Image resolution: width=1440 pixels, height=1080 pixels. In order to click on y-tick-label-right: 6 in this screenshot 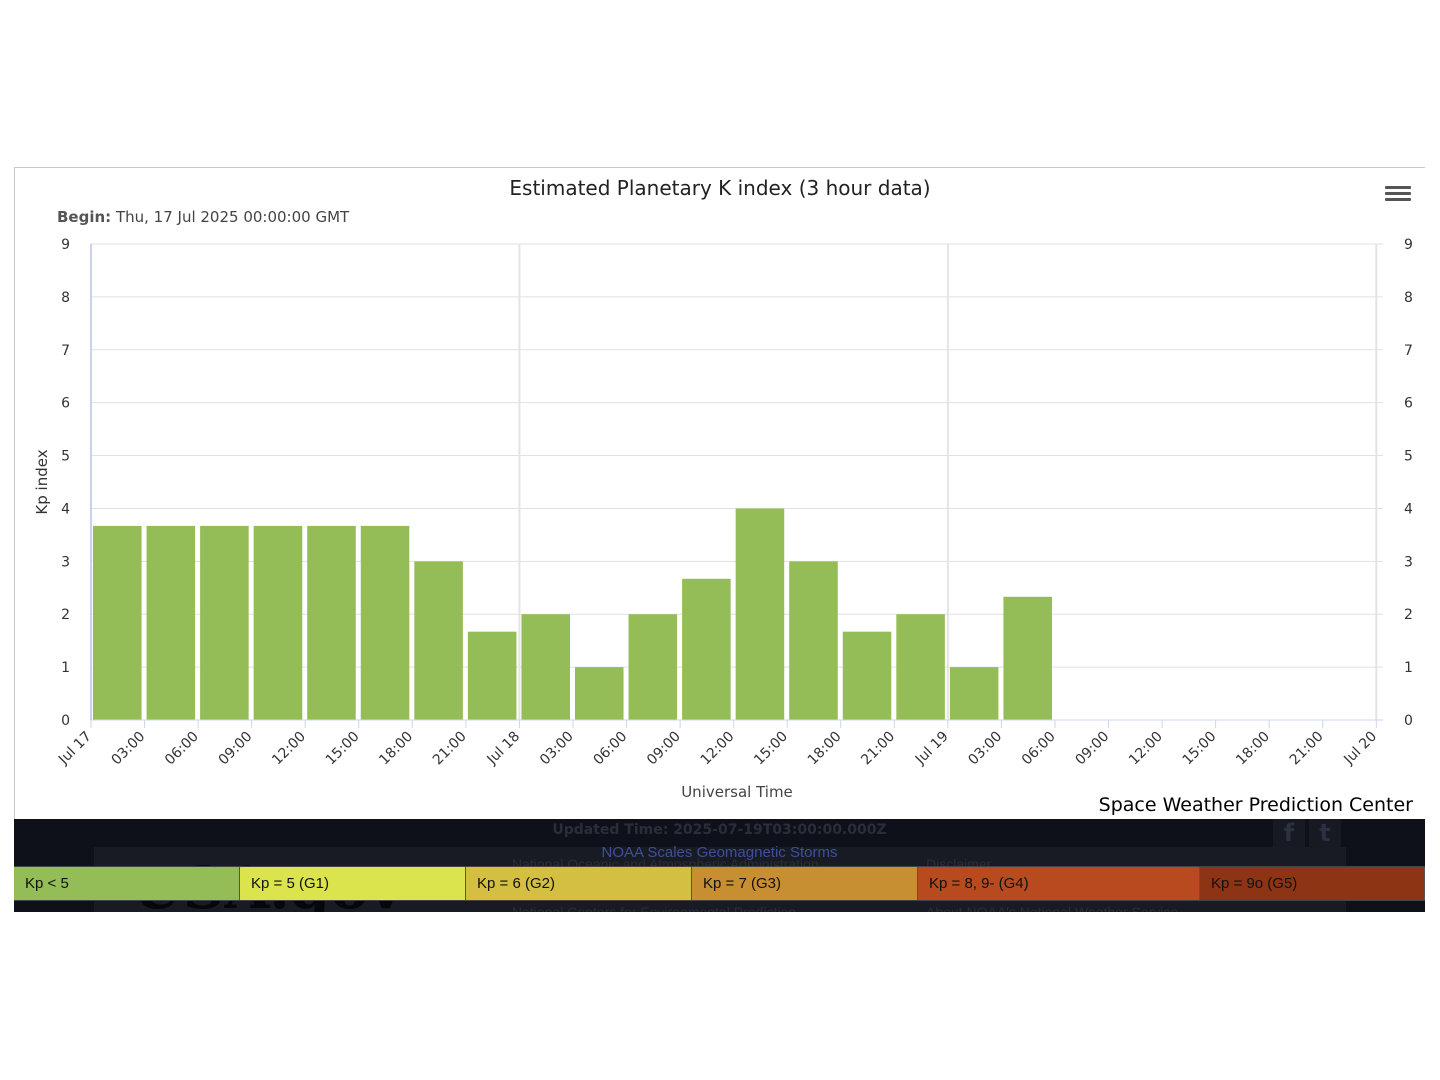, I will do `click(1408, 404)`.